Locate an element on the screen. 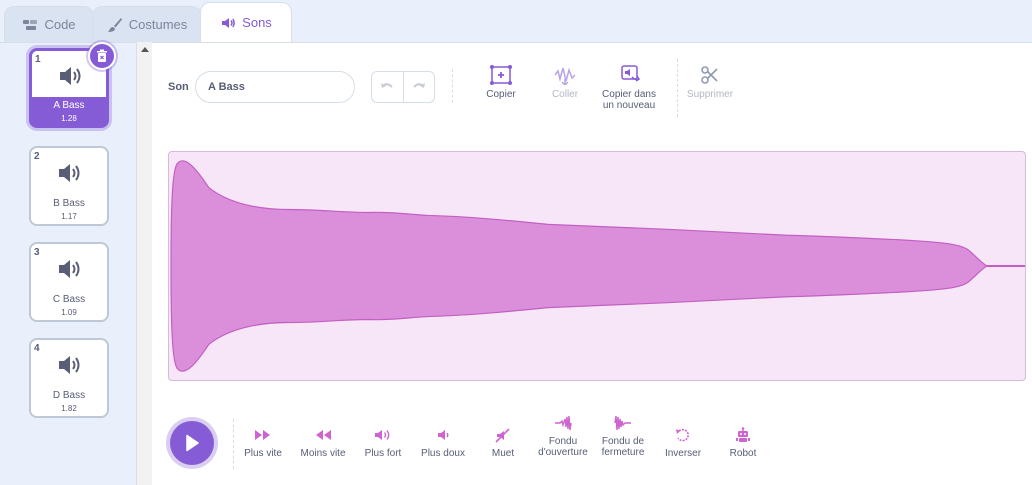 The image size is (1032, 485). rewind-icon is located at coordinates (323, 435).